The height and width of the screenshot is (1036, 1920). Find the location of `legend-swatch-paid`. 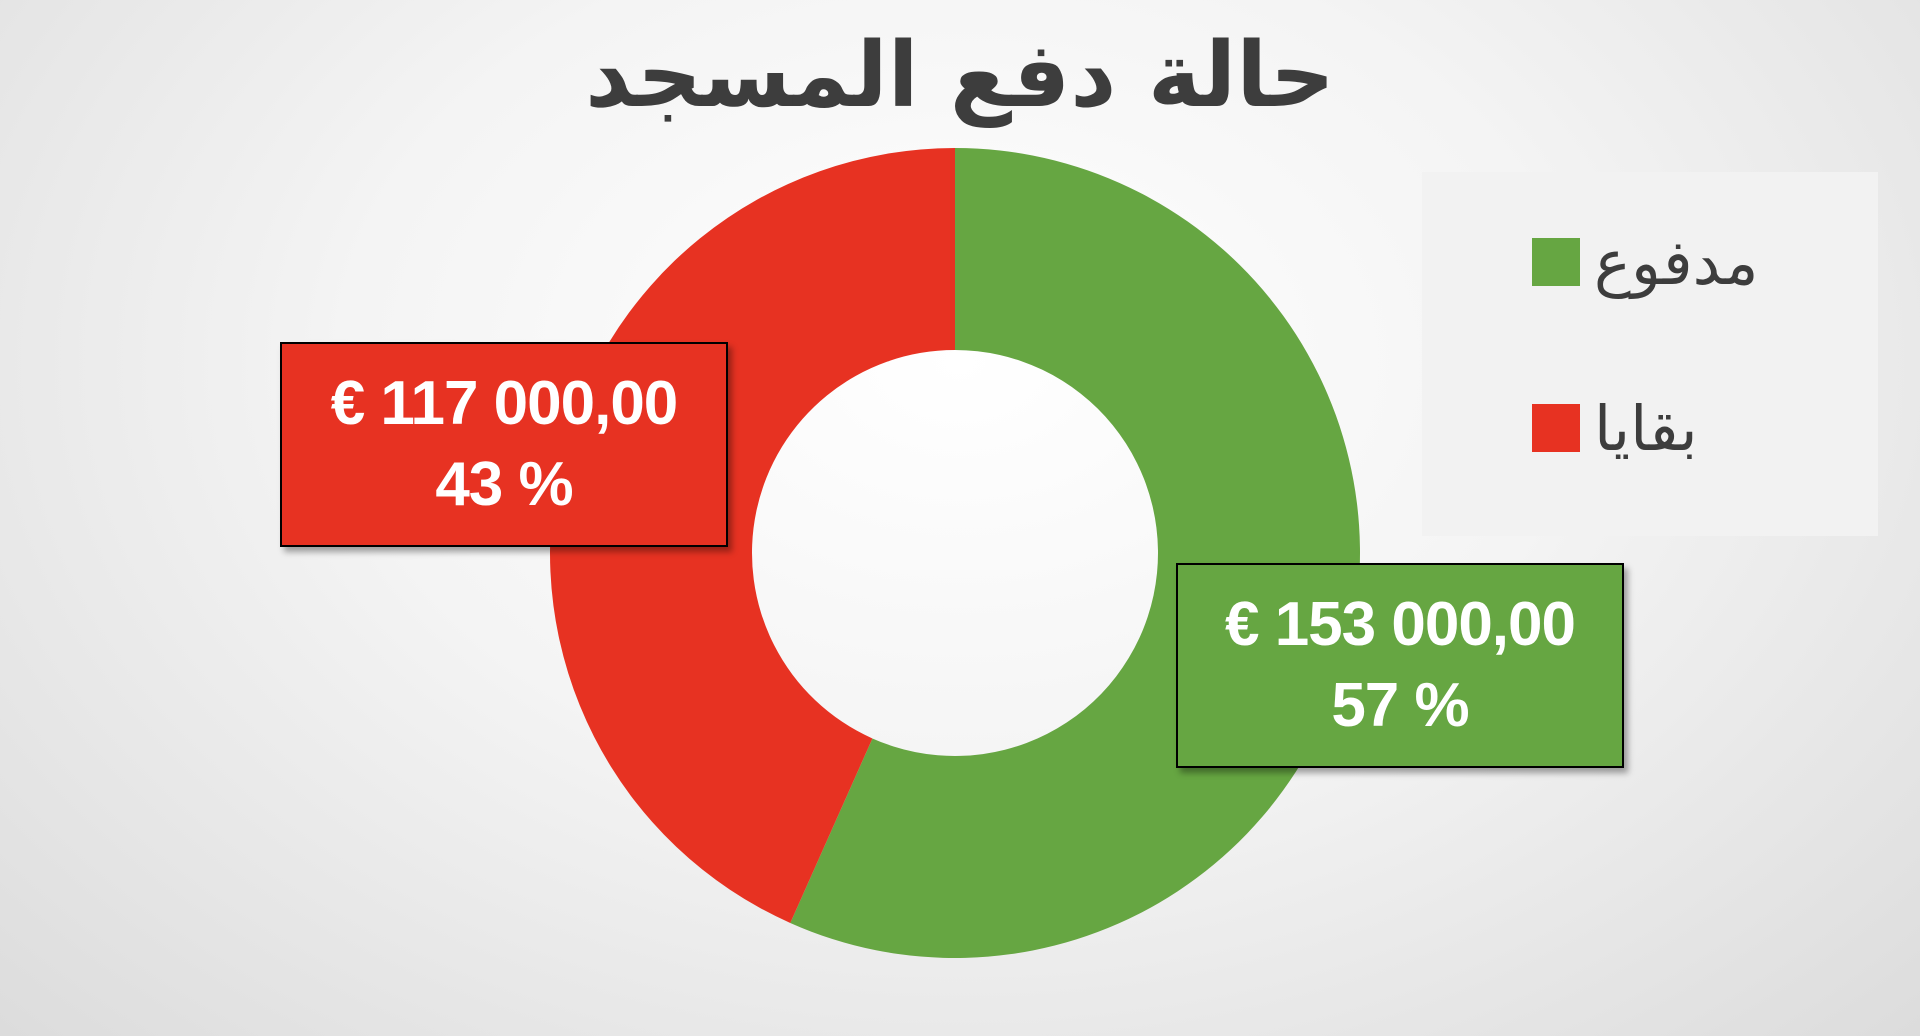

legend-swatch-paid is located at coordinates (1556, 262).